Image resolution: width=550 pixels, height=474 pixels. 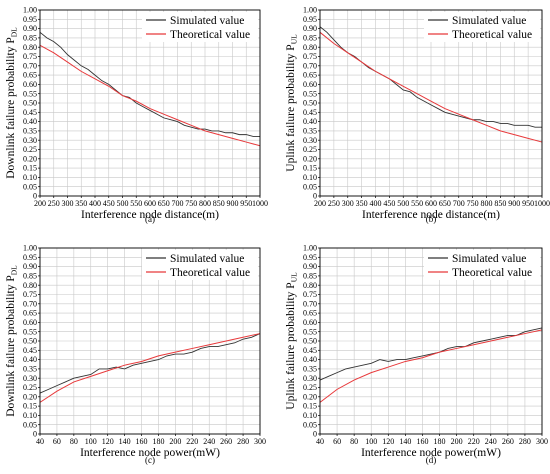 What do you see at coordinates (491, 441) in the screenshot?
I see `x-tick-label: 240` at bounding box center [491, 441].